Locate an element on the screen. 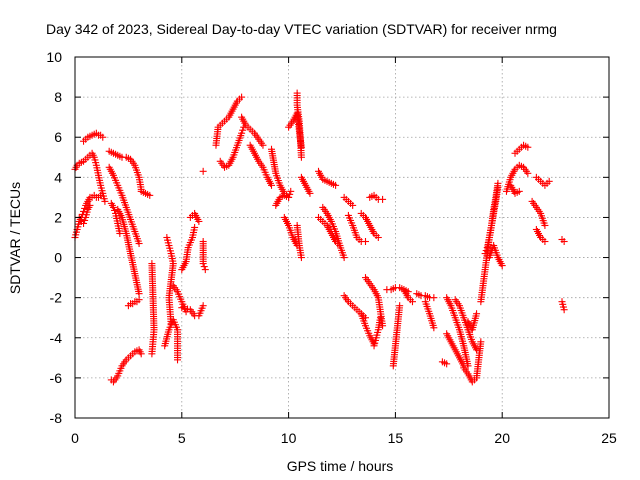 This screenshot has width=640, height=480. x-tick-label: 0 is located at coordinates (75, 438).